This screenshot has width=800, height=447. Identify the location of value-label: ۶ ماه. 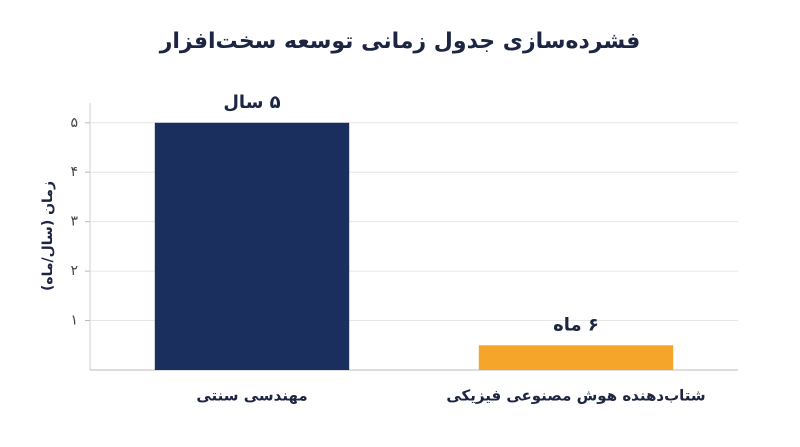
(576, 324).